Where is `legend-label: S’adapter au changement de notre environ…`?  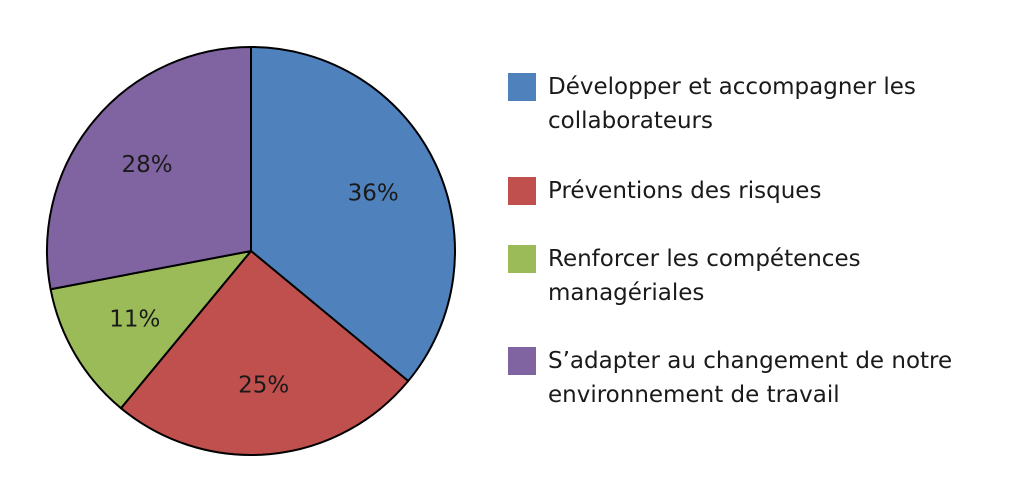
legend-label: S’adapter au changement de notre environ… is located at coordinates (750, 378).